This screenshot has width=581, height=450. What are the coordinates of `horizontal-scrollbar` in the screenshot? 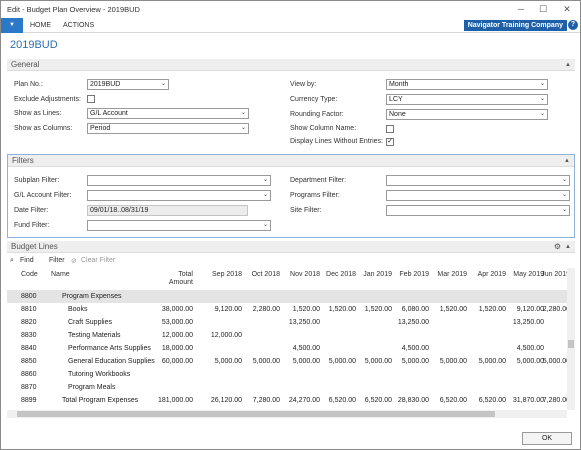 It's located at (287, 414).